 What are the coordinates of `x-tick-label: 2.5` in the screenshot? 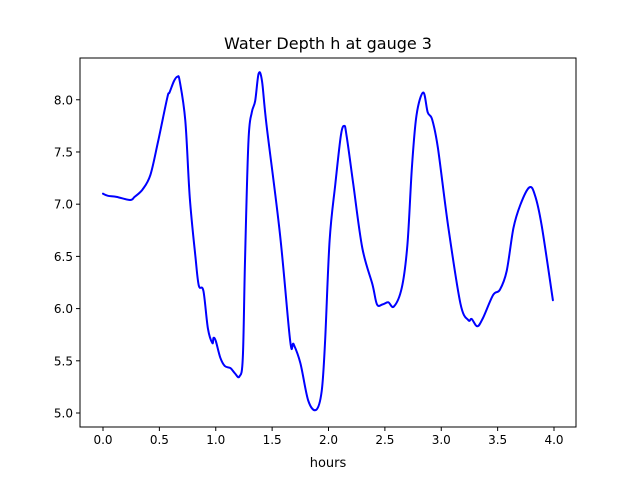 It's located at (384, 440).